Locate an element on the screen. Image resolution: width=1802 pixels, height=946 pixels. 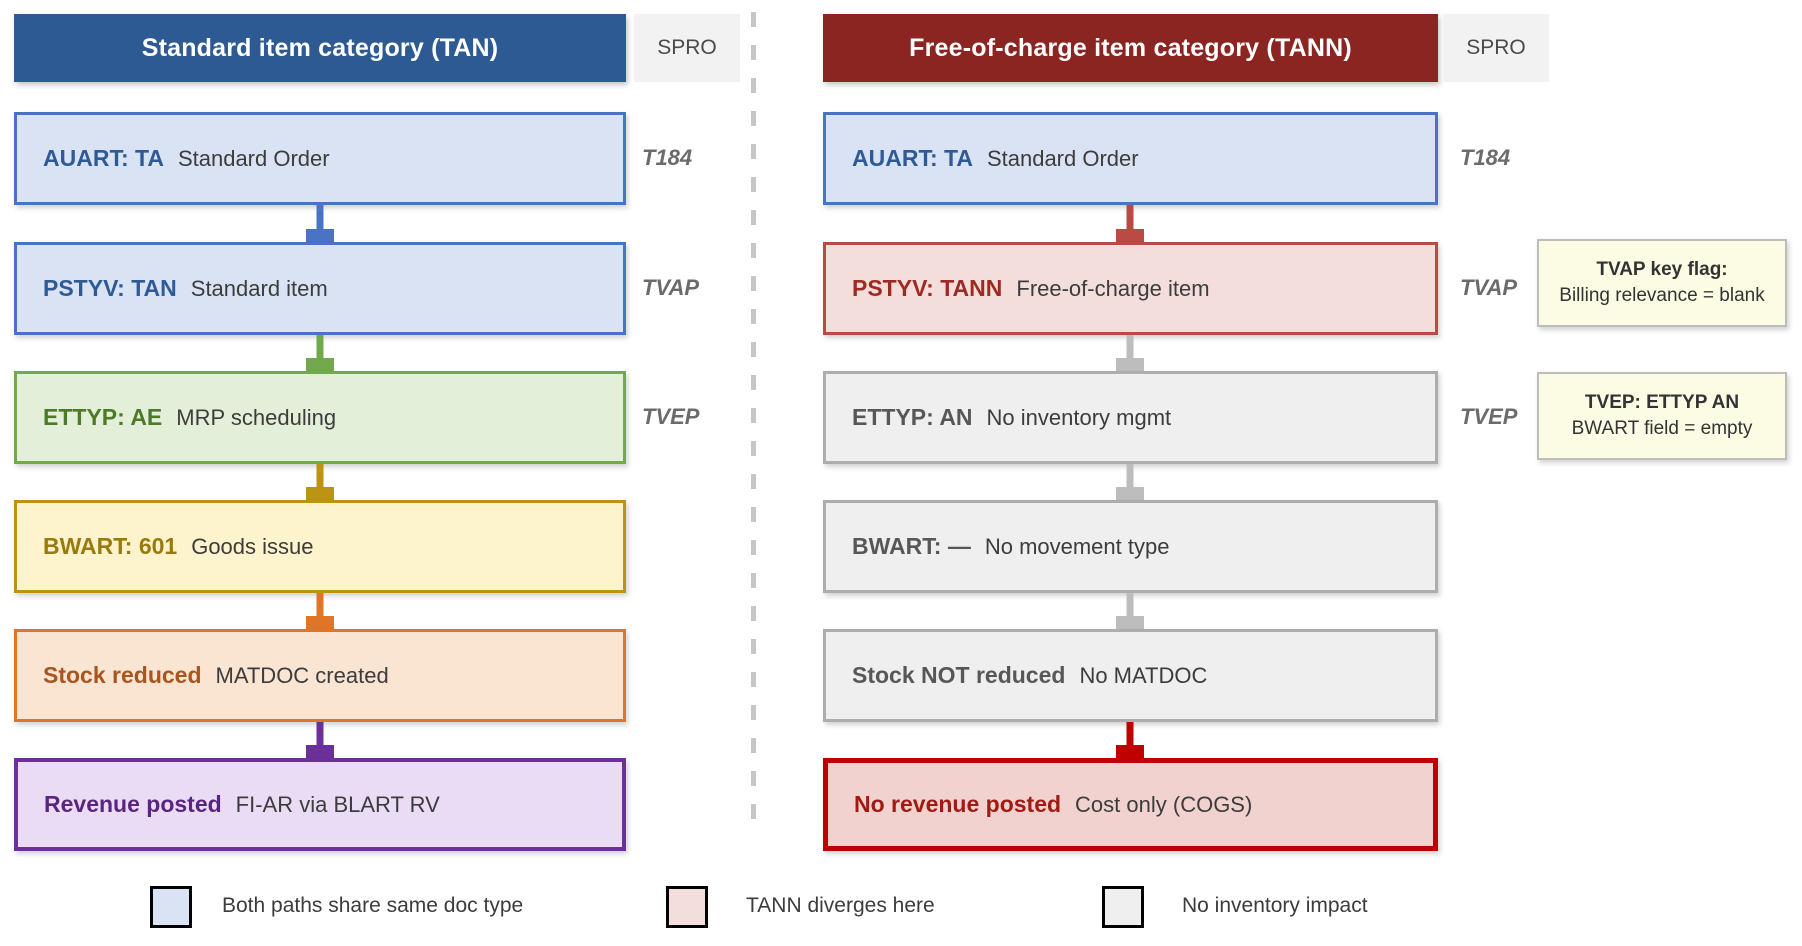
tann-revenue-key: No revenue posted is located at coordinates (958, 804).